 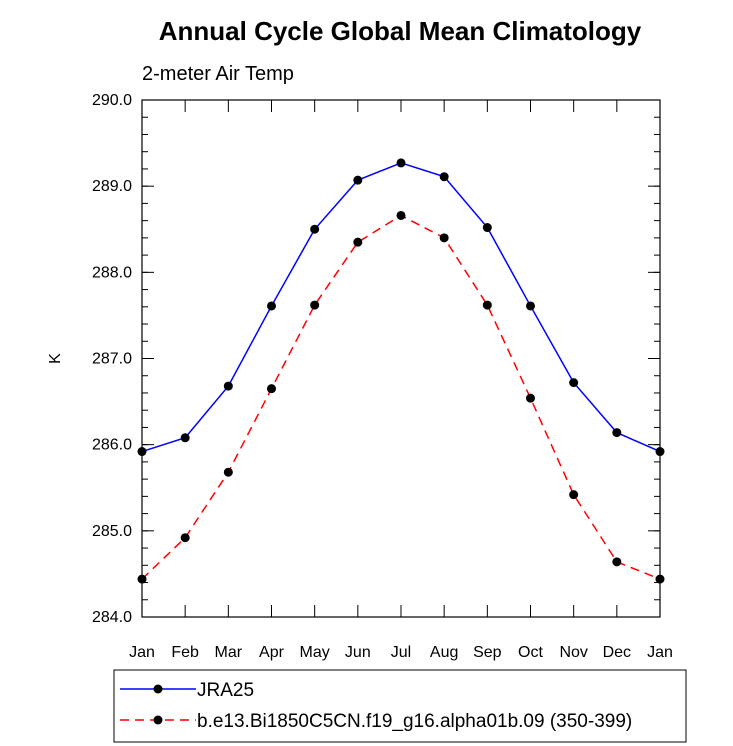 I want to click on x-tick-label: Jun, so click(x=358, y=652).